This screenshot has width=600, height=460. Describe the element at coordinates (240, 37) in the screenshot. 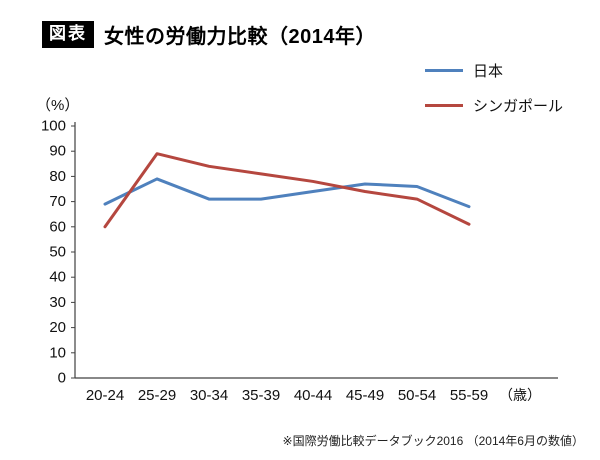

I see `chart-title: 女性の労働力比較（2014年）` at that location.